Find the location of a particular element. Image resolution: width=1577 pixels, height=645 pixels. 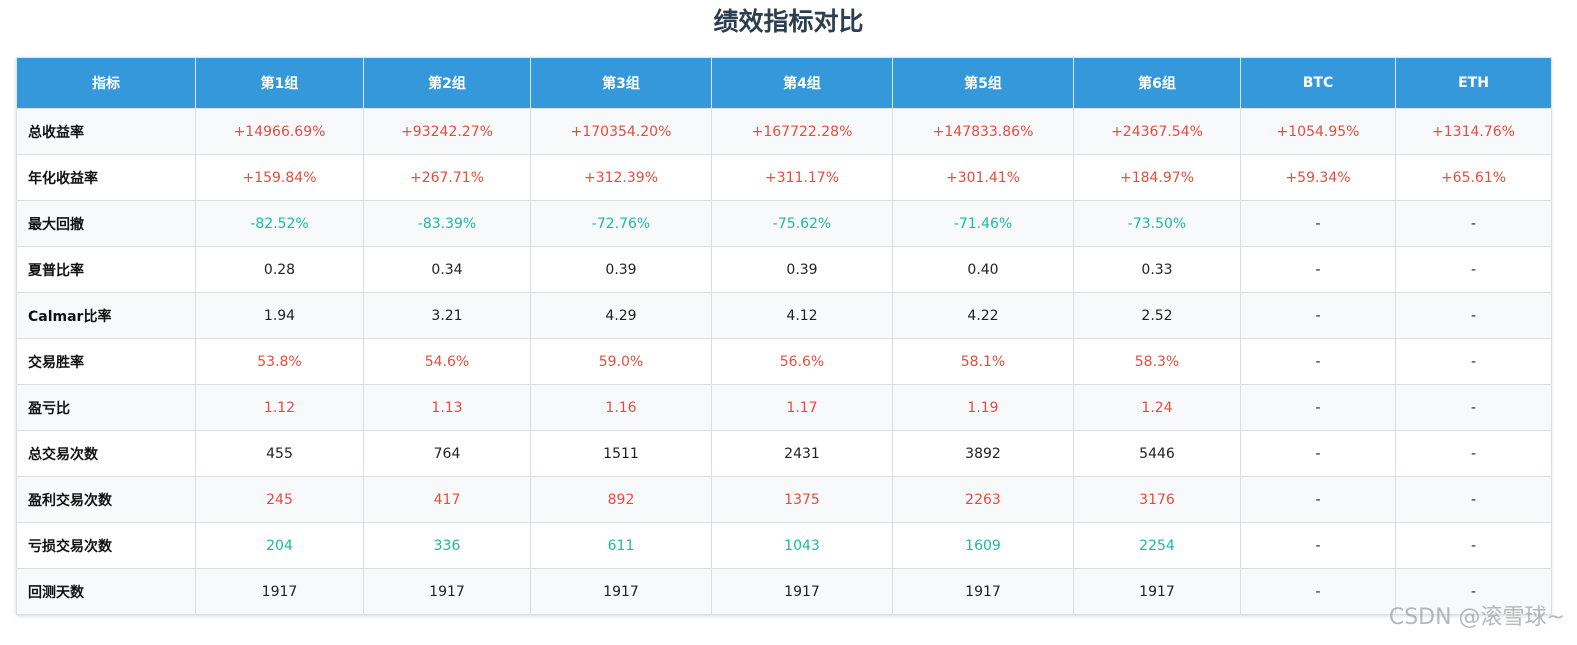

header-group-1: 第1组 is located at coordinates (279, 83).